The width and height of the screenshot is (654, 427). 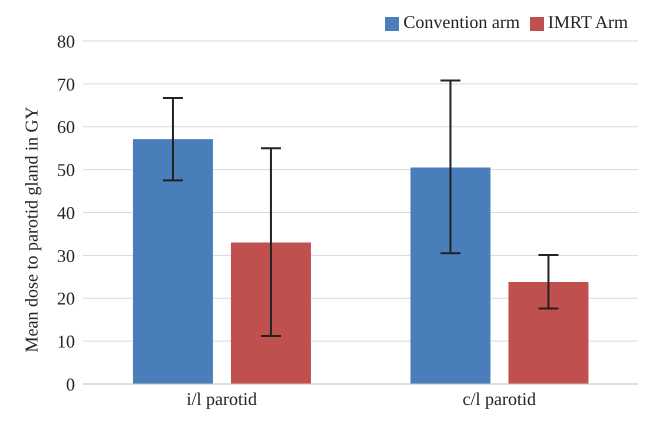 I want to click on y-tick-label: 50, so click(x=66, y=170).